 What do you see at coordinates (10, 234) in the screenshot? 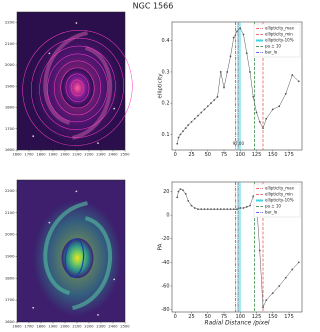
I see `y-tick-label: 2000` at bounding box center [10, 234].